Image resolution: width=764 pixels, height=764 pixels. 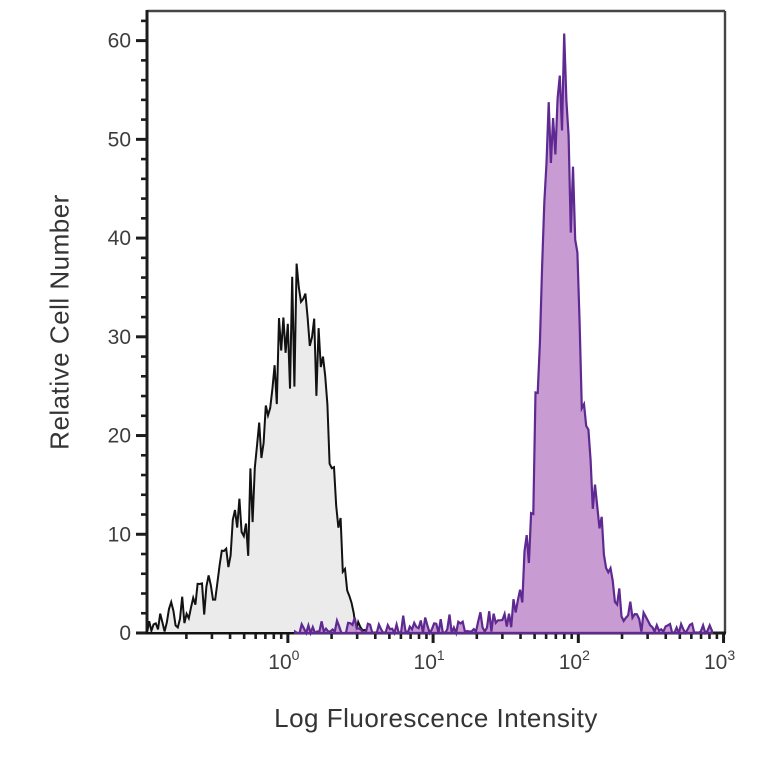 I want to click on y-tick-label: 50, so click(x=119, y=139).